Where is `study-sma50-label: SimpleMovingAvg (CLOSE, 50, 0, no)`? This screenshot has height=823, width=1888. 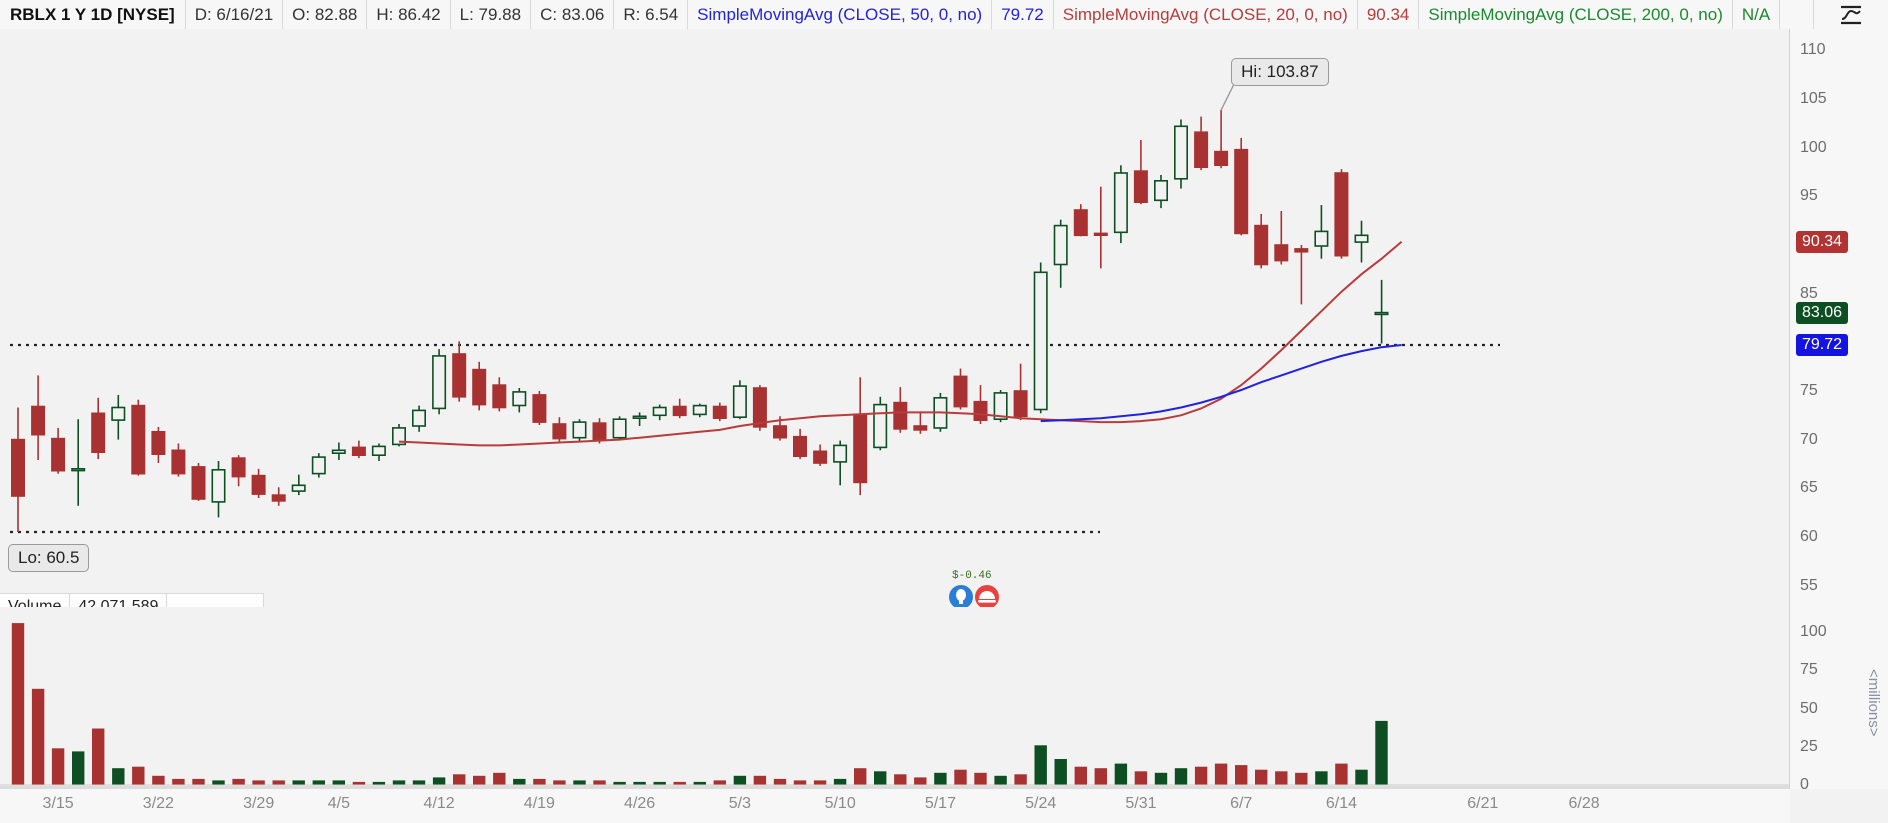
study-sma50-label: SimpleMovingAvg (CLOSE, 50, 0, no) is located at coordinates (840, 14).